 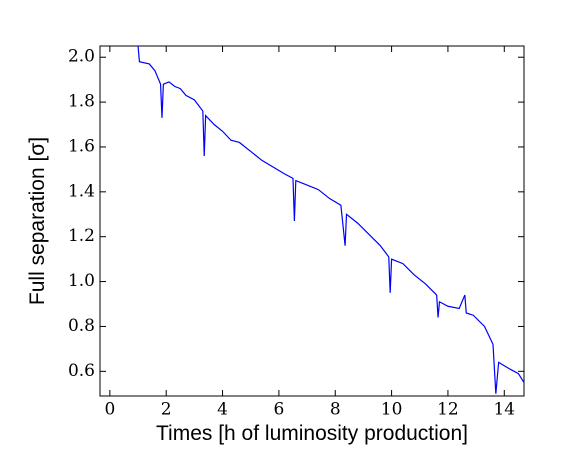 I want to click on x-tick-label: 6, so click(x=278, y=410).